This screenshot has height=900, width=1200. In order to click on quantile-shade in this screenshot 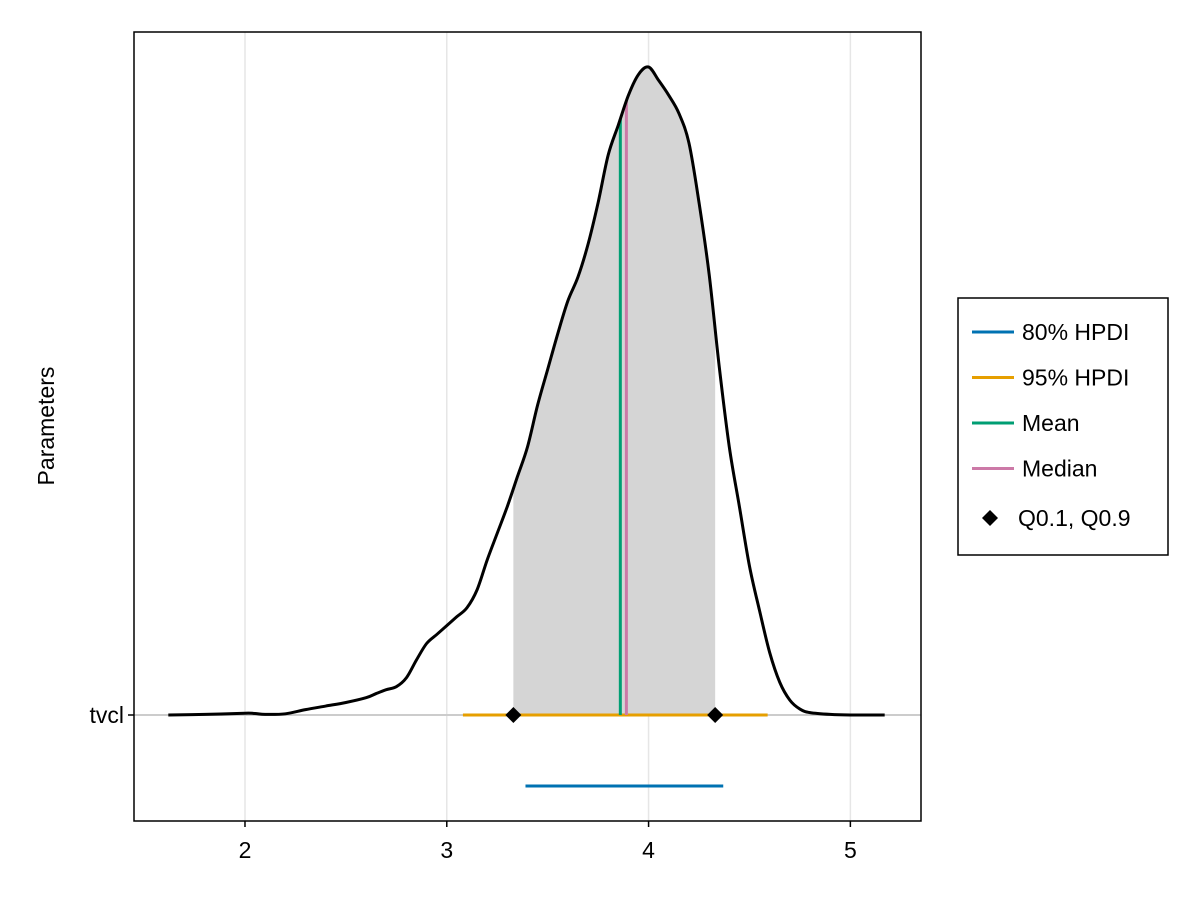, I will do `click(614, 390)`.